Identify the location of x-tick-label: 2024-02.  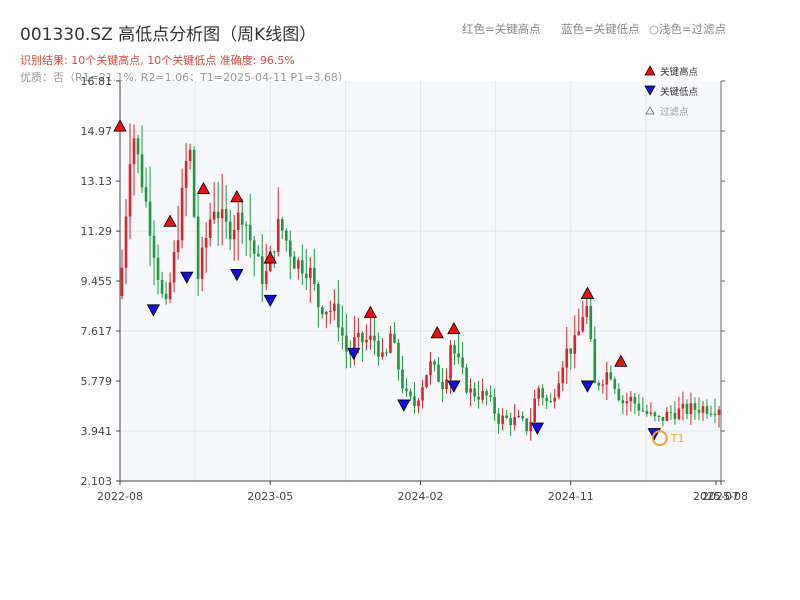
(421, 496).